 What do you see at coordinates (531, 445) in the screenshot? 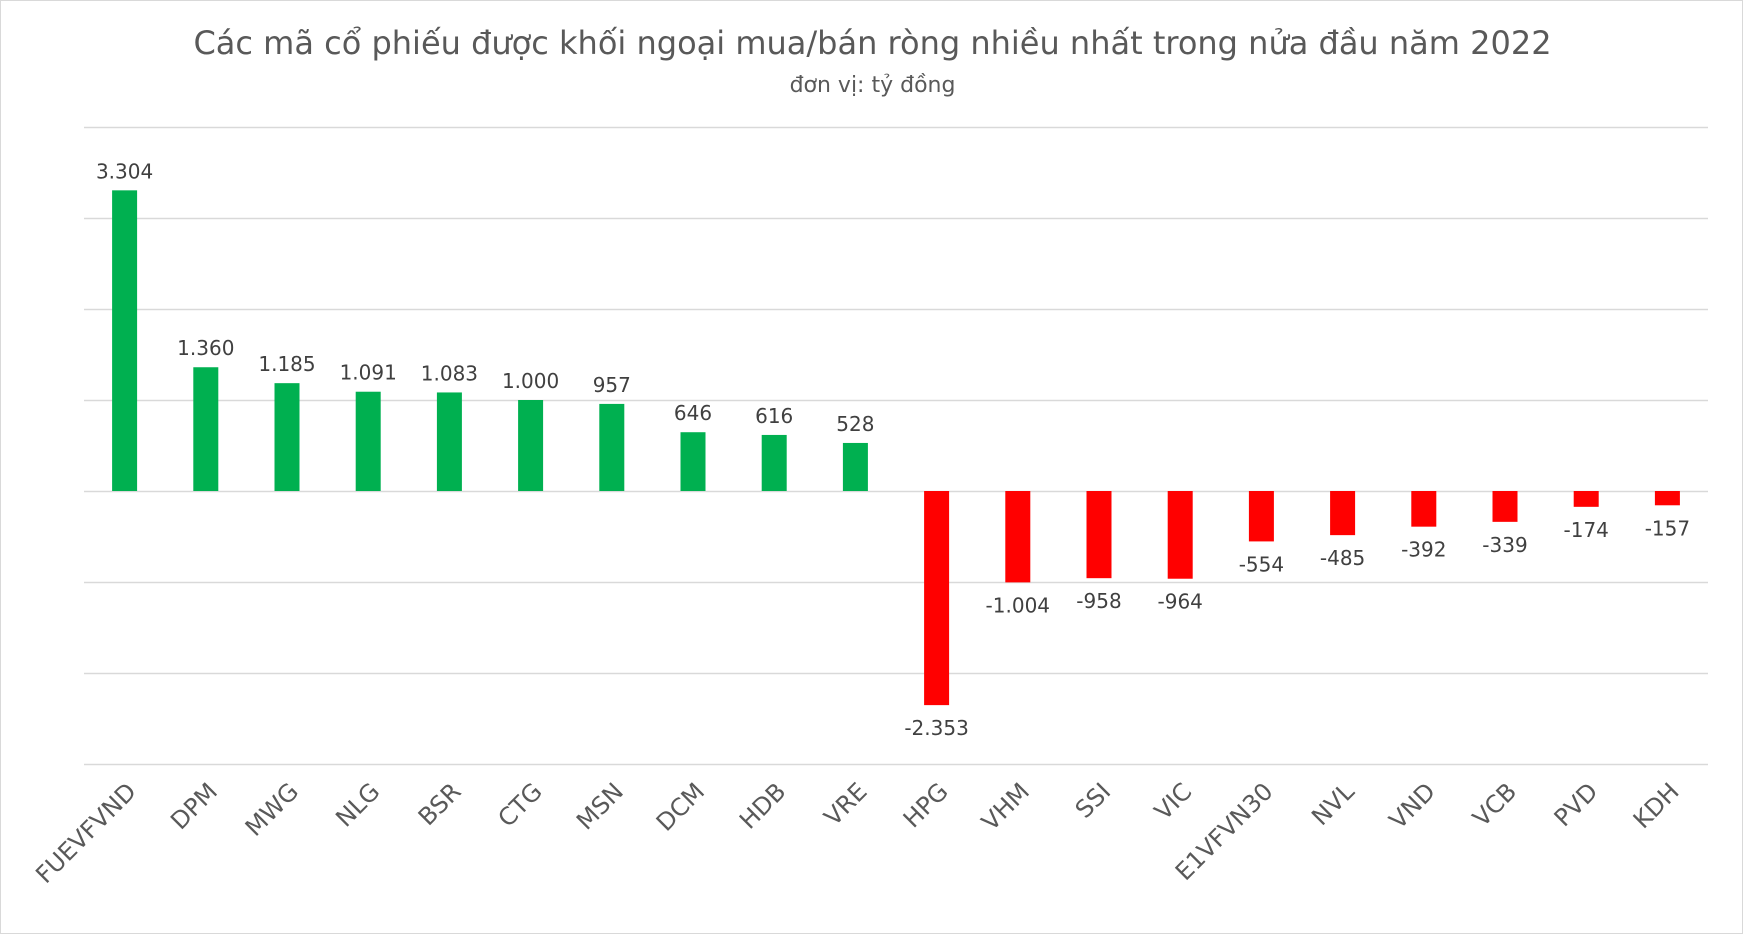
I see `bar-ctg` at bounding box center [531, 445].